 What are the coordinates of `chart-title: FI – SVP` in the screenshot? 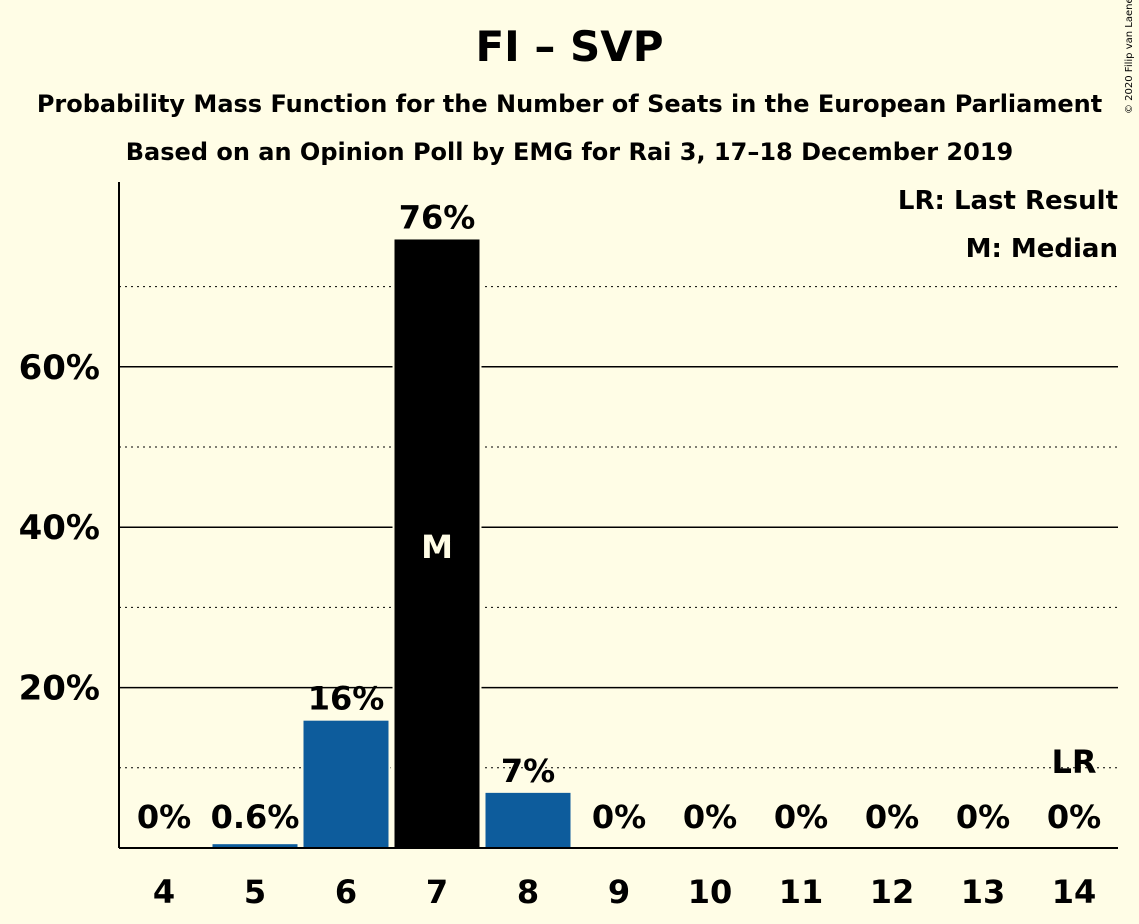 It's located at (569, 46).